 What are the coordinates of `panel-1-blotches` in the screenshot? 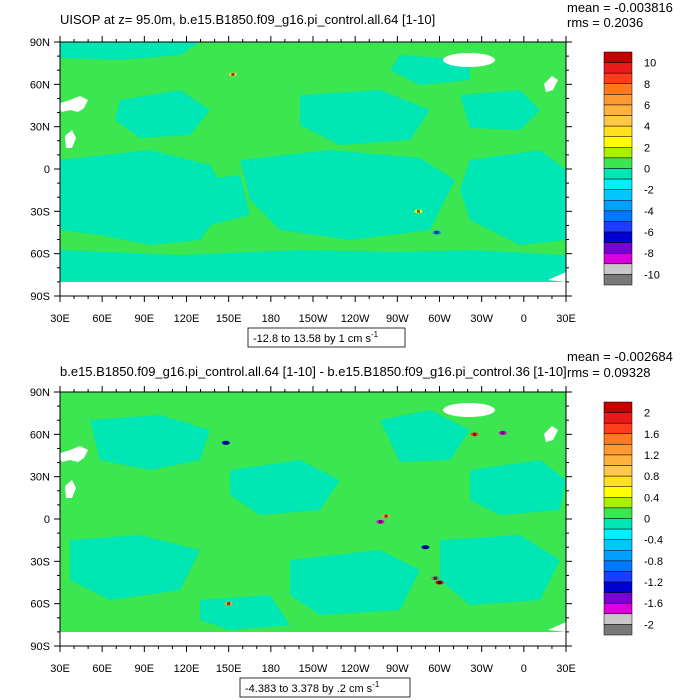 It's located at (334, 153).